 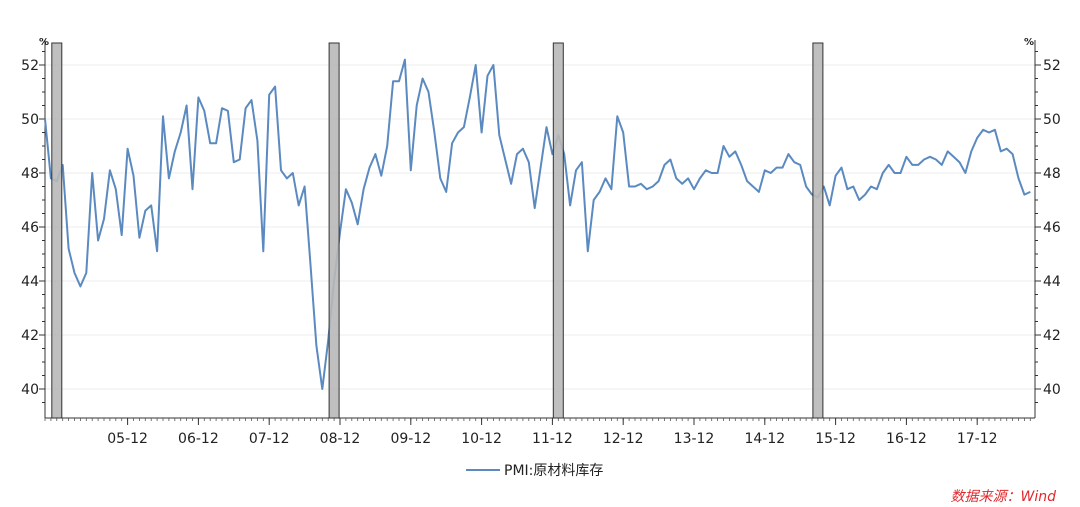 What do you see at coordinates (835, 439) in the screenshot?
I see `x-tick-label: 15-12` at bounding box center [835, 439].